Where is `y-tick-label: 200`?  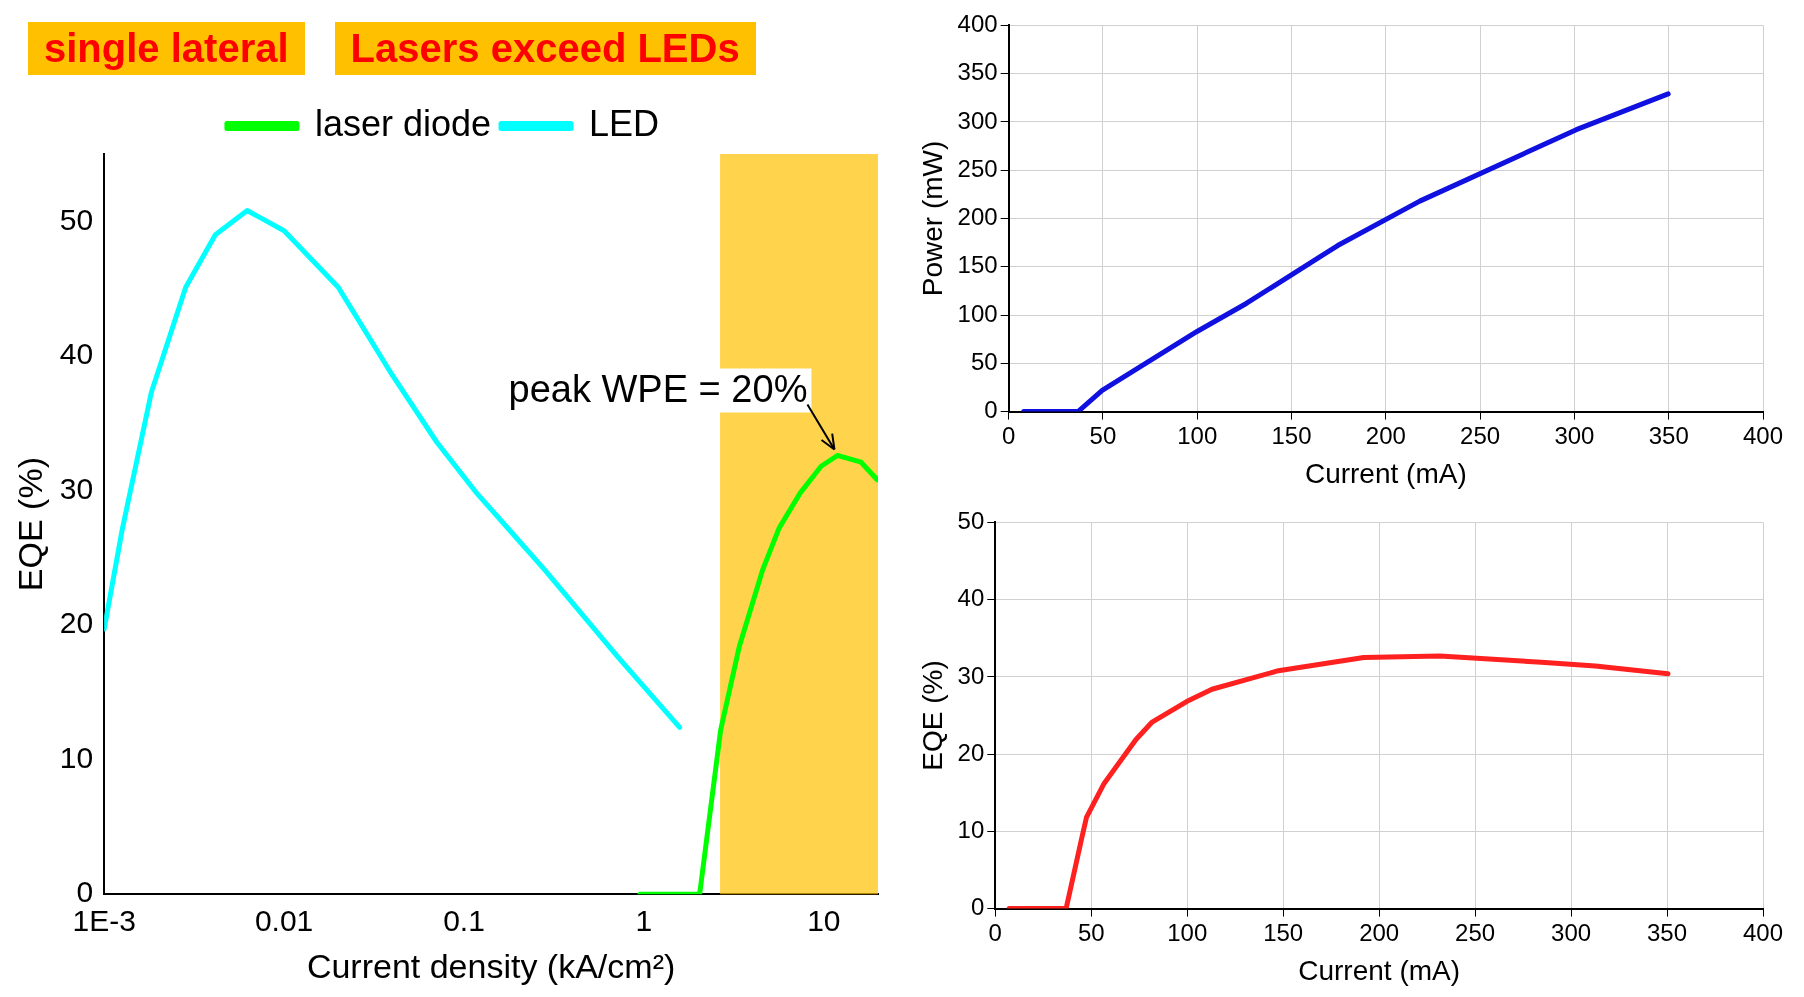
y-tick-label: 200 is located at coordinates (977, 217).